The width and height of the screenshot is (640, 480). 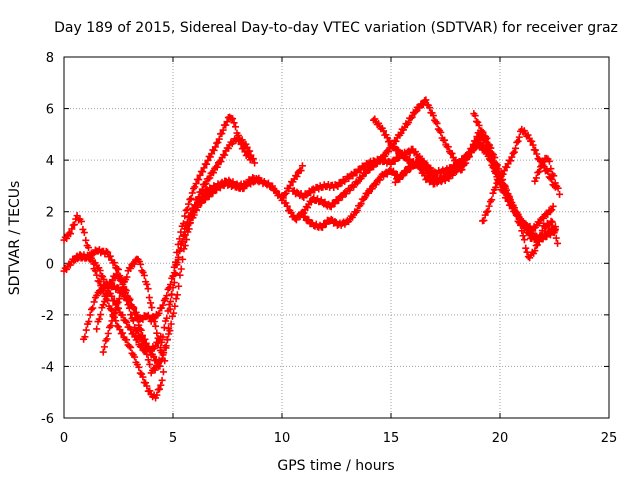 What do you see at coordinates (338, 438) in the screenshot?
I see `x-tick-labels: 0 5 10 15 20 25` at bounding box center [338, 438].